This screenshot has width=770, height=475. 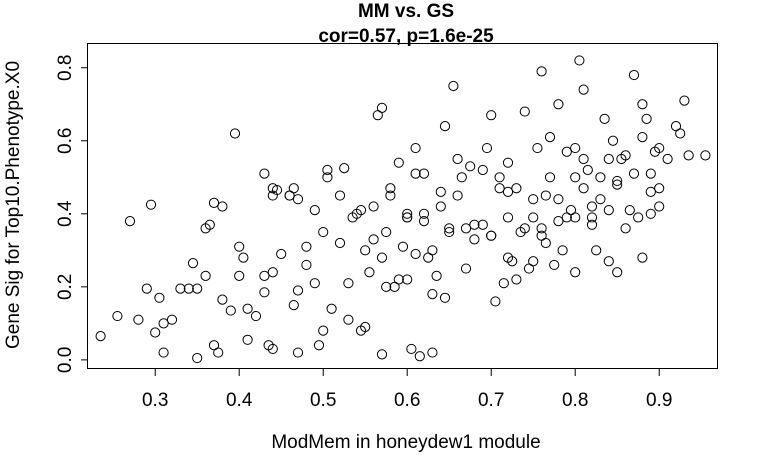 What do you see at coordinates (659, 400) in the screenshot?
I see `x-tick-label: 0.9` at bounding box center [659, 400].